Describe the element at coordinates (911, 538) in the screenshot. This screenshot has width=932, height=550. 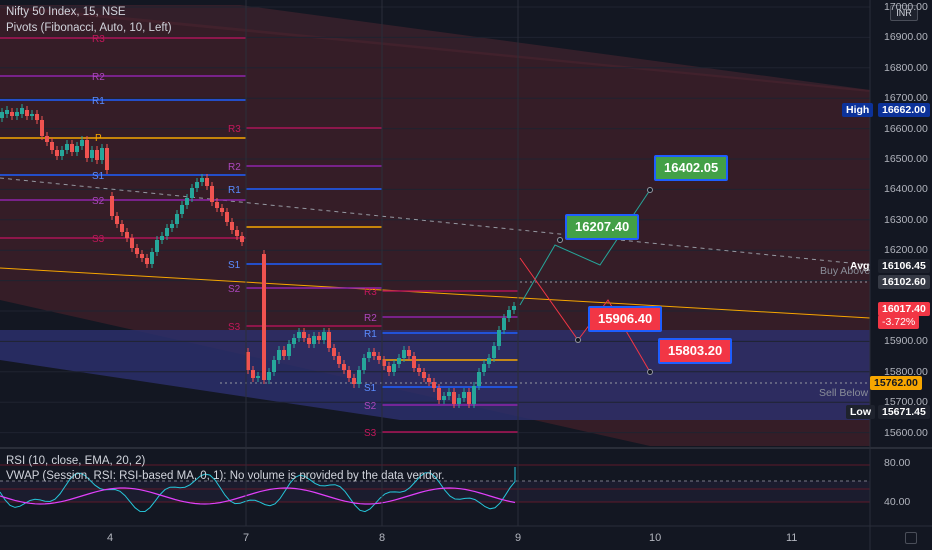
I see `settings-icon` at that location.